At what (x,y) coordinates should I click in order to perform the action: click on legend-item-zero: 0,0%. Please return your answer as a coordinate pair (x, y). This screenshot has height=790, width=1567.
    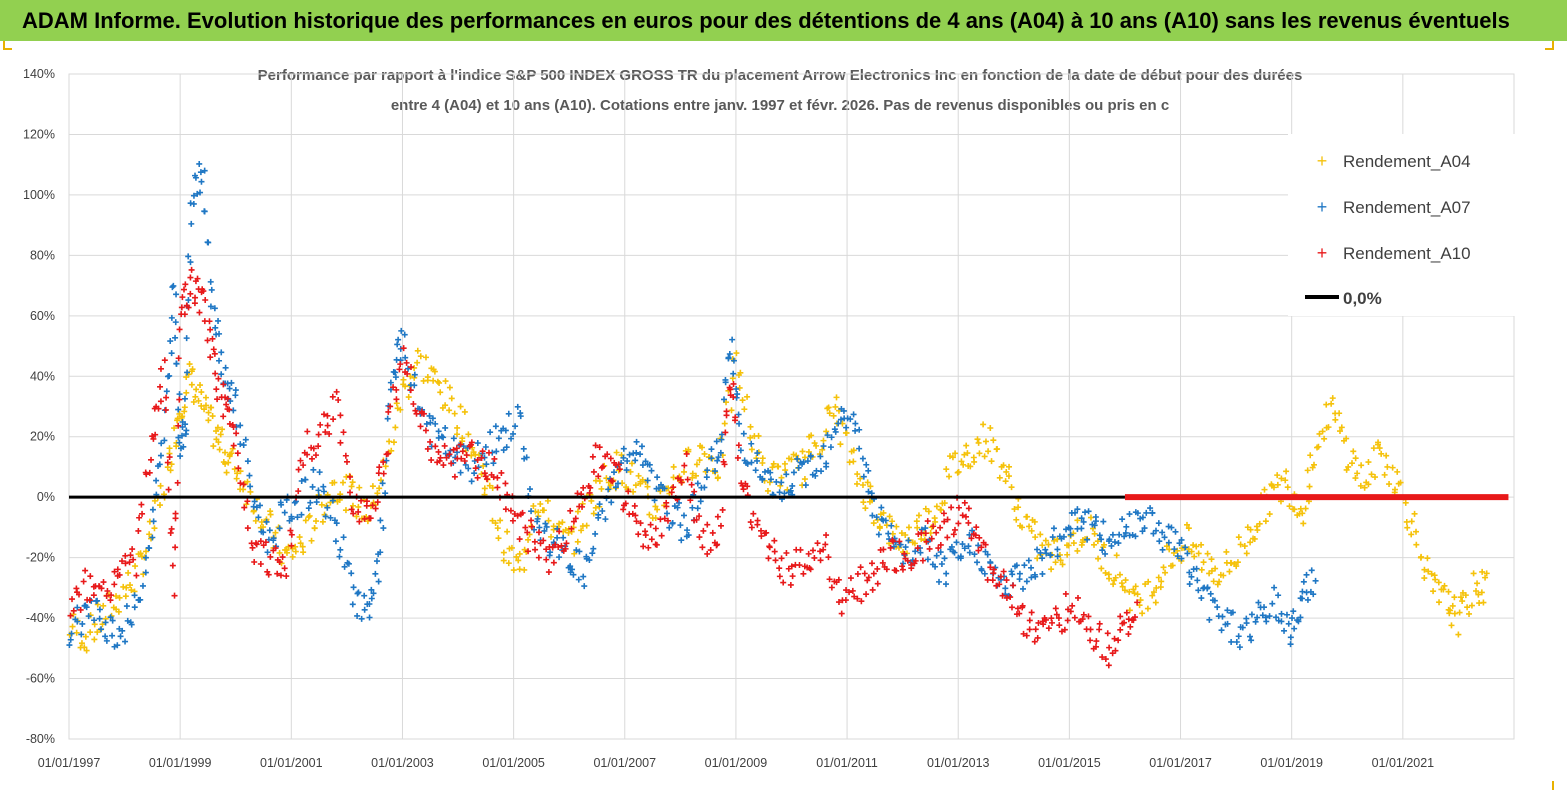
    Looking at the image, I should click on (1343, 298).